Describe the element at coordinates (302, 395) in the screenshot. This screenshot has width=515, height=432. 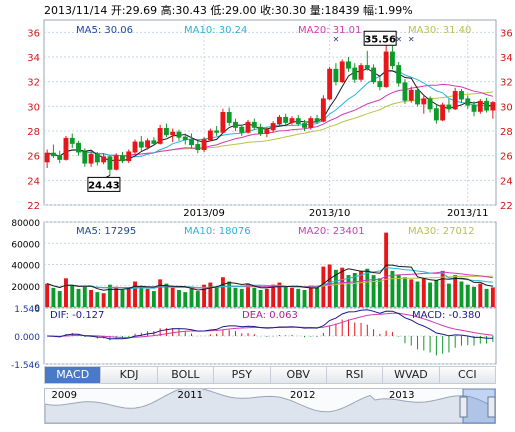
I see `navigator-year-label: 2012` at that location.